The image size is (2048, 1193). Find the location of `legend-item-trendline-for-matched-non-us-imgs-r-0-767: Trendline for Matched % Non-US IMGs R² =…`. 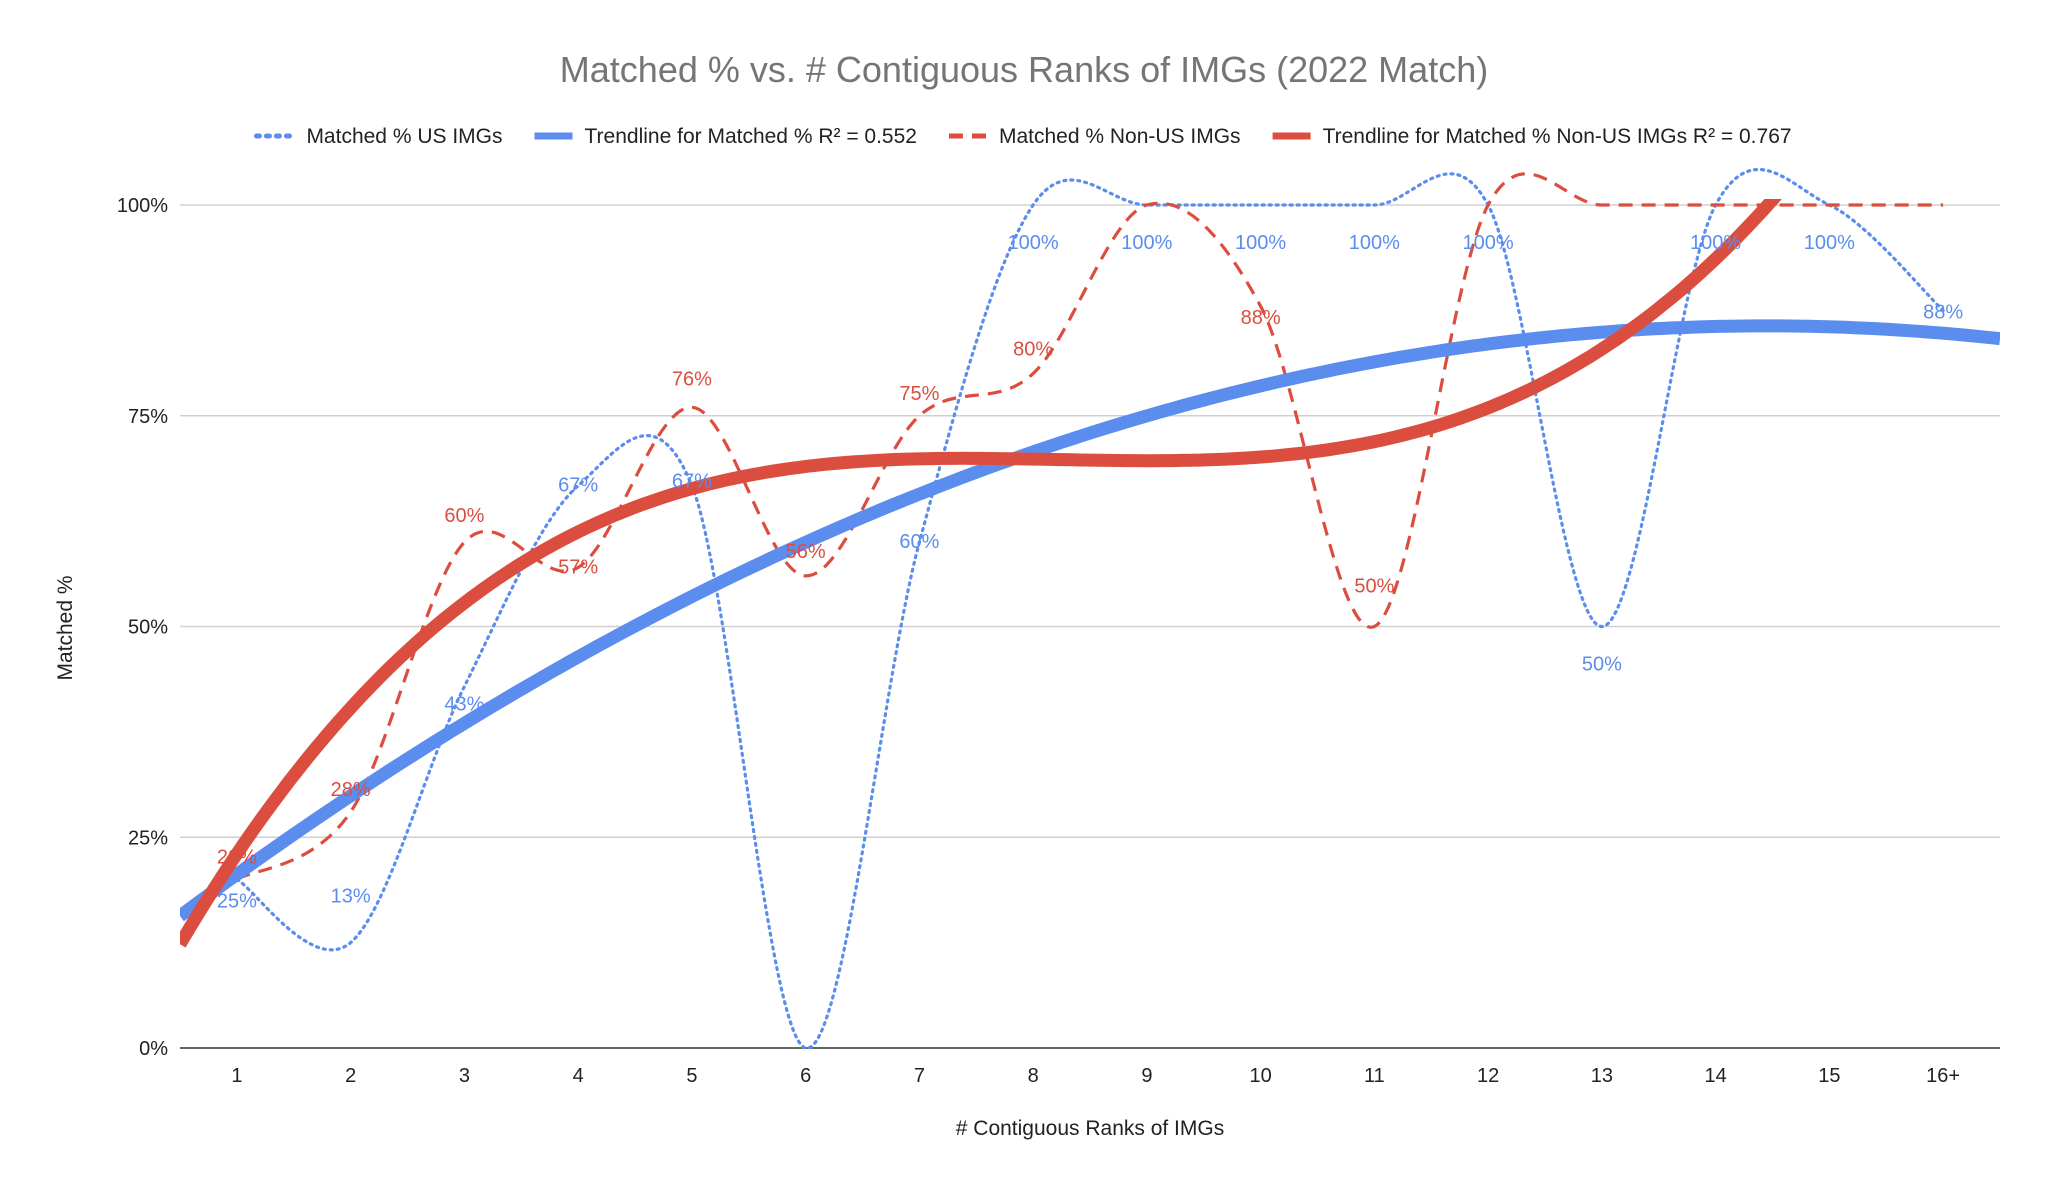

legend-item-trendline-for-matched-non-us-imgs-r-0-767: Trendline for Matched % Non-US IMGs R² =… is located at coordinates (1532, 136).